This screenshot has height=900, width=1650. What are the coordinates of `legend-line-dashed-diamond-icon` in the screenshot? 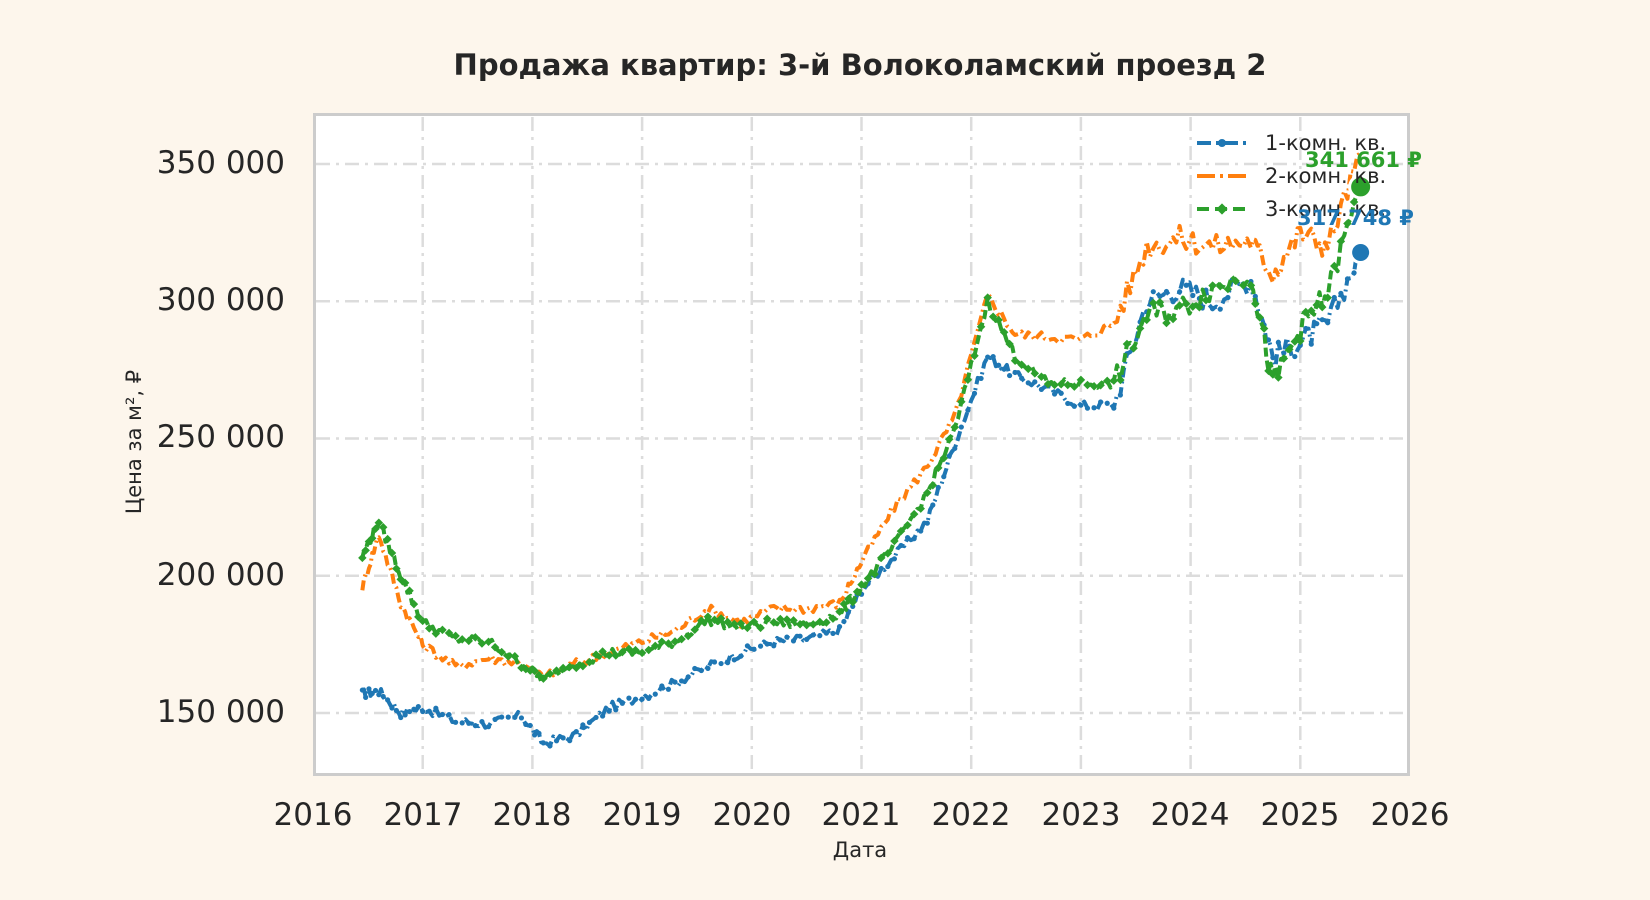 It's located at (1222, 208).